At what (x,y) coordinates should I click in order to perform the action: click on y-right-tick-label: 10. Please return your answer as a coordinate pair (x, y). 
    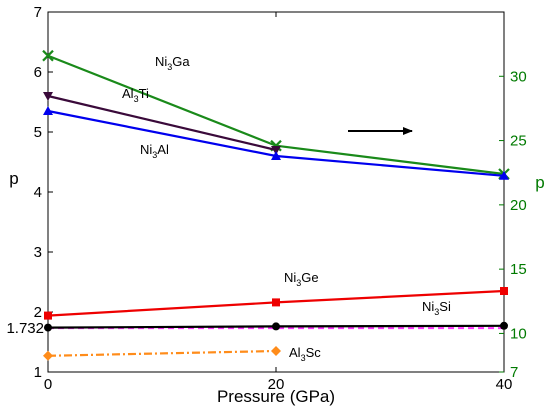
    Looking at the image, I should click on (518, 333).